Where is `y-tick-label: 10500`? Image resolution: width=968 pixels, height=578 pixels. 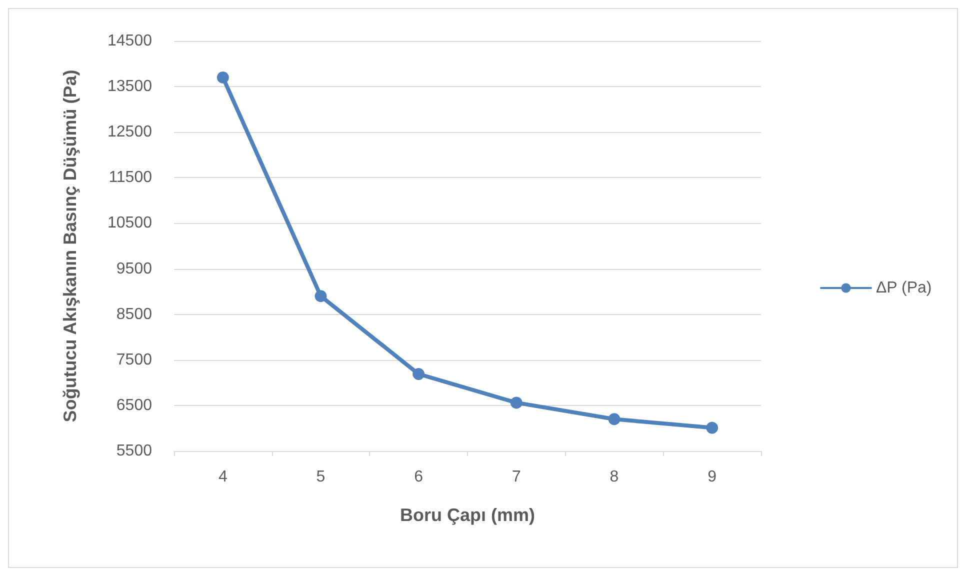 y-tick-label: 10500 is located at coordinates (130, 223).